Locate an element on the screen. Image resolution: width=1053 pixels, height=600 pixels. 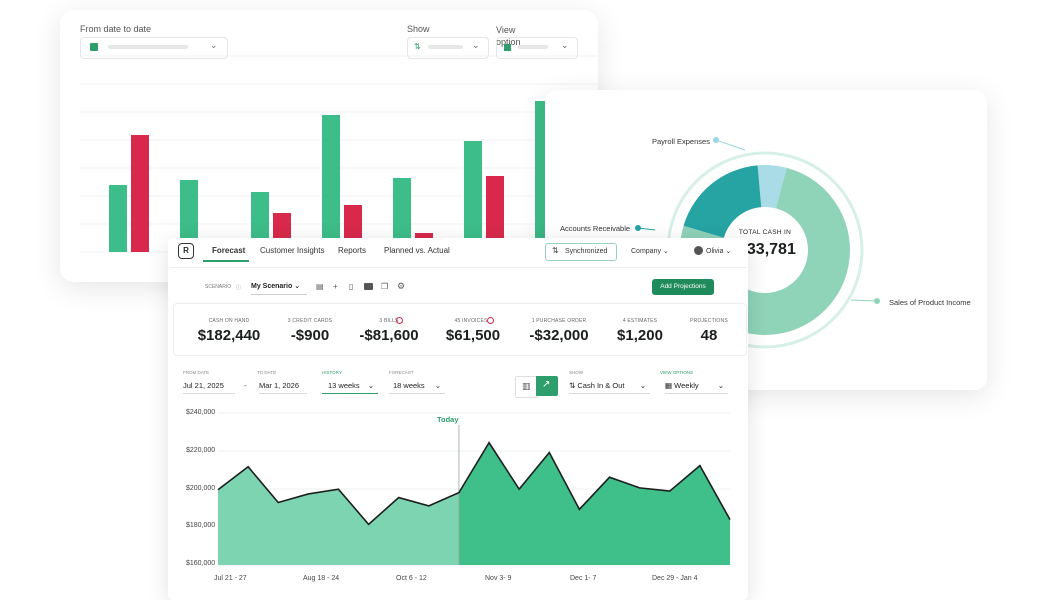
history-select: 13 weeks ⌄ is located at coordinates (350, 387).